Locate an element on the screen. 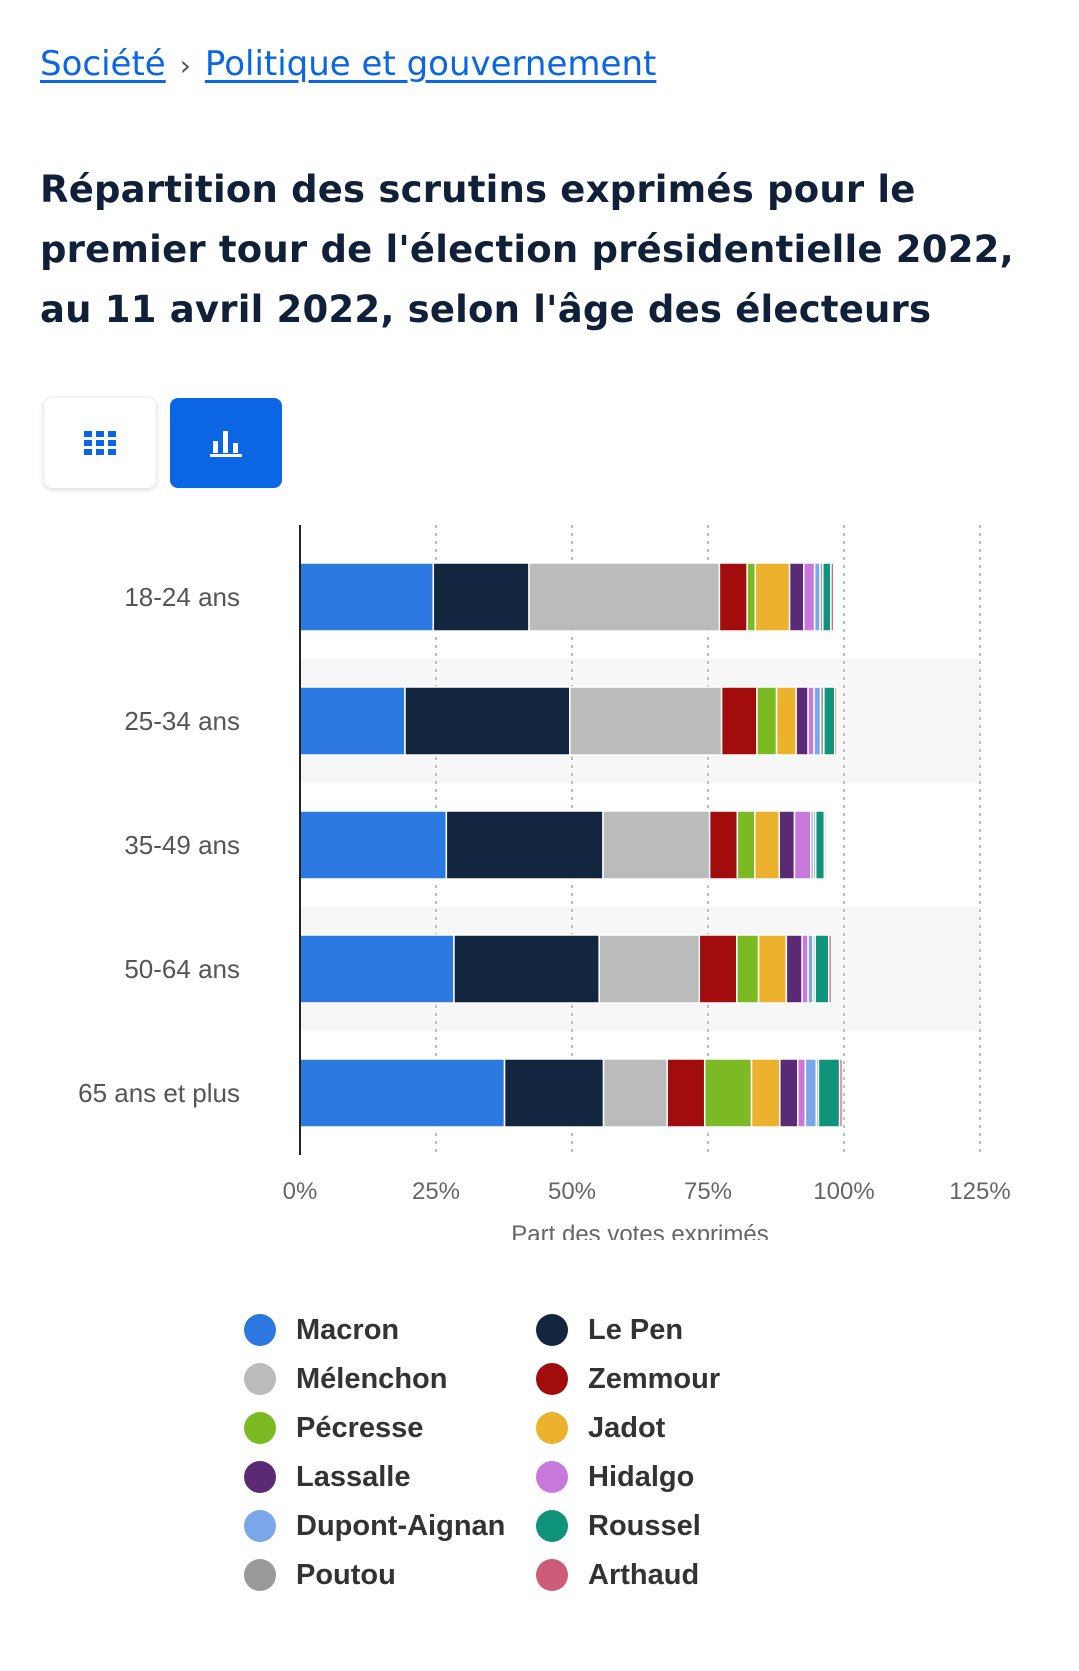 Image resolution: width=1079 pixels, height=1671 pixels. legend-label: Lassalle is located at coordinates (353, 1476).